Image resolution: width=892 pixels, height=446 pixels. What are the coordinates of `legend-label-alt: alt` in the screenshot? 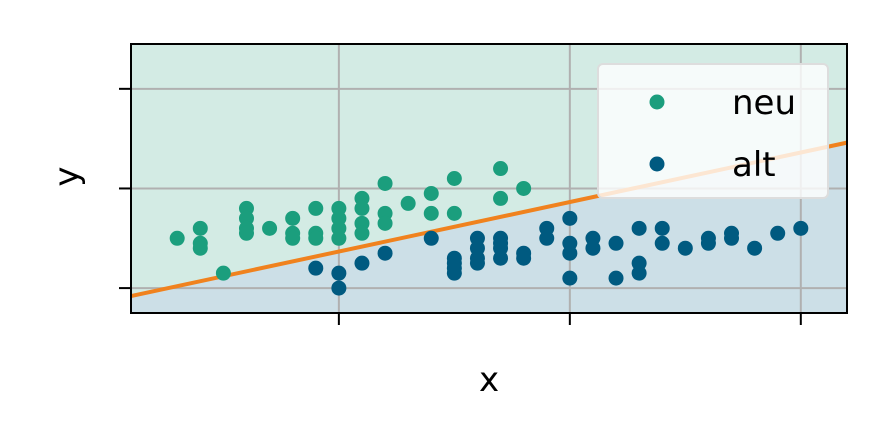 It's located at (754, 165).